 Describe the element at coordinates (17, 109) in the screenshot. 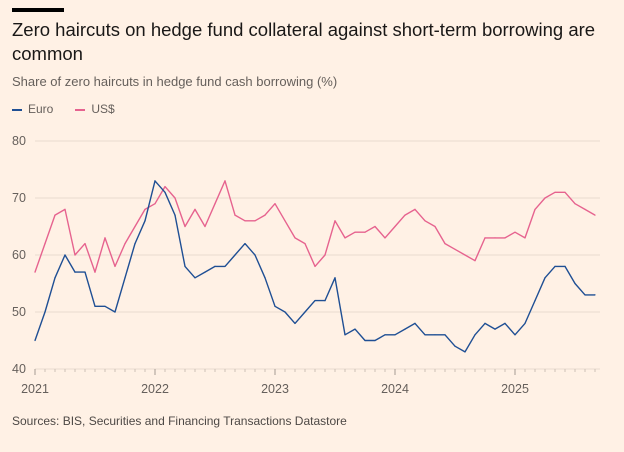

I see `legend-swatch-euro` at that location.